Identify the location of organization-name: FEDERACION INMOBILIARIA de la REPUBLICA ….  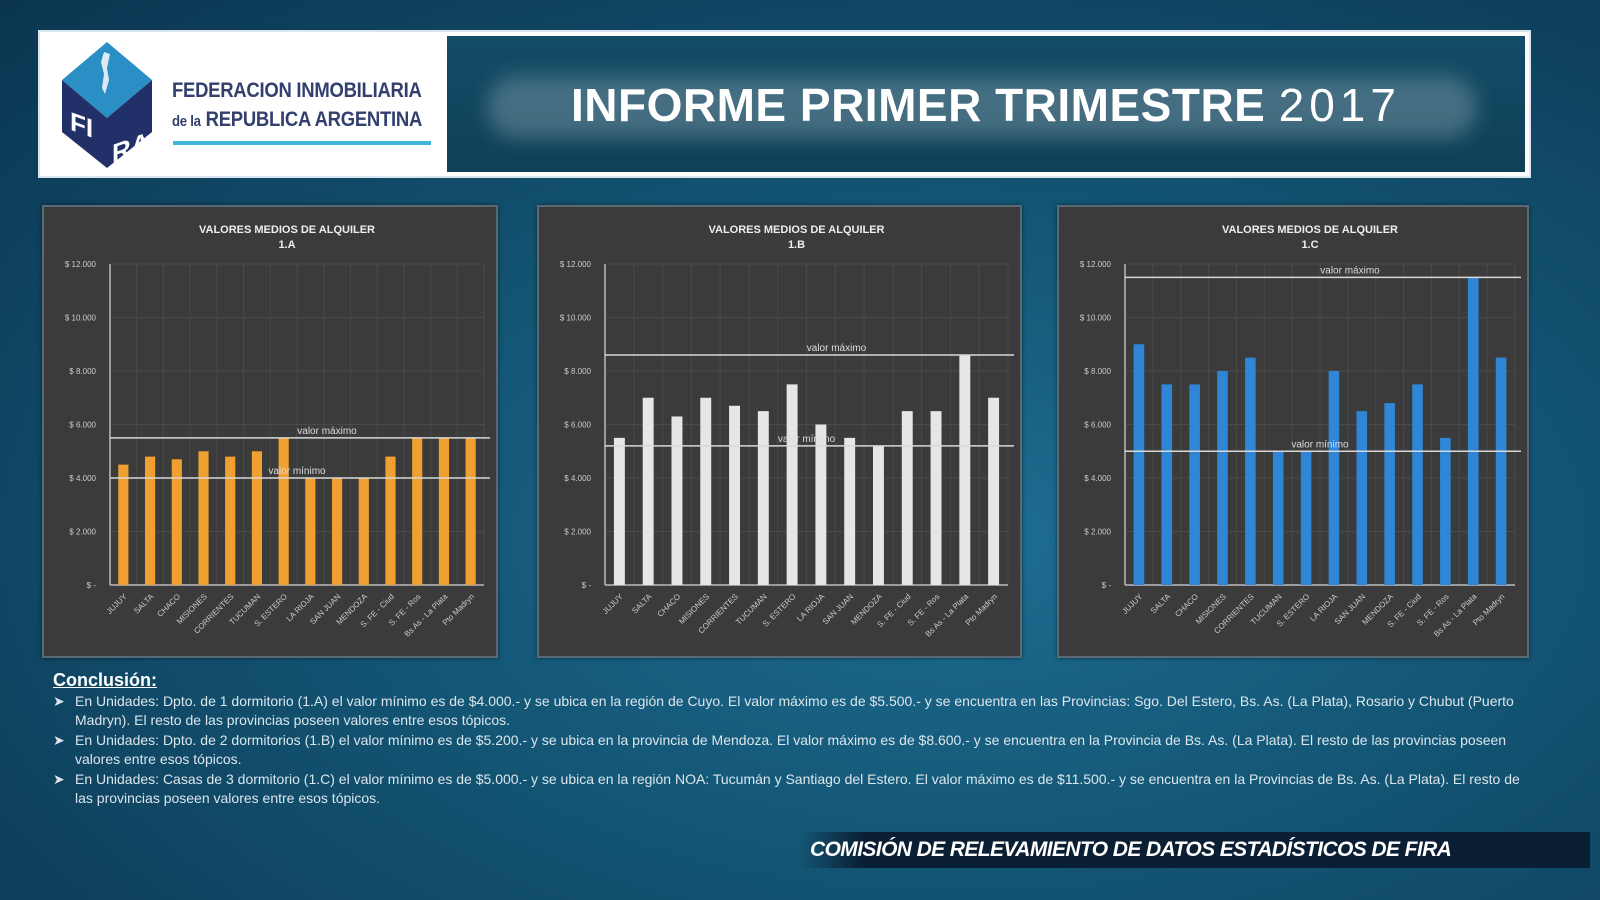
(297, 105).